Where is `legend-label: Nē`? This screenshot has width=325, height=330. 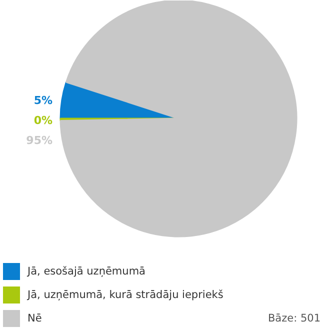 legend-label: Nē is located at coordinates (35, 318).